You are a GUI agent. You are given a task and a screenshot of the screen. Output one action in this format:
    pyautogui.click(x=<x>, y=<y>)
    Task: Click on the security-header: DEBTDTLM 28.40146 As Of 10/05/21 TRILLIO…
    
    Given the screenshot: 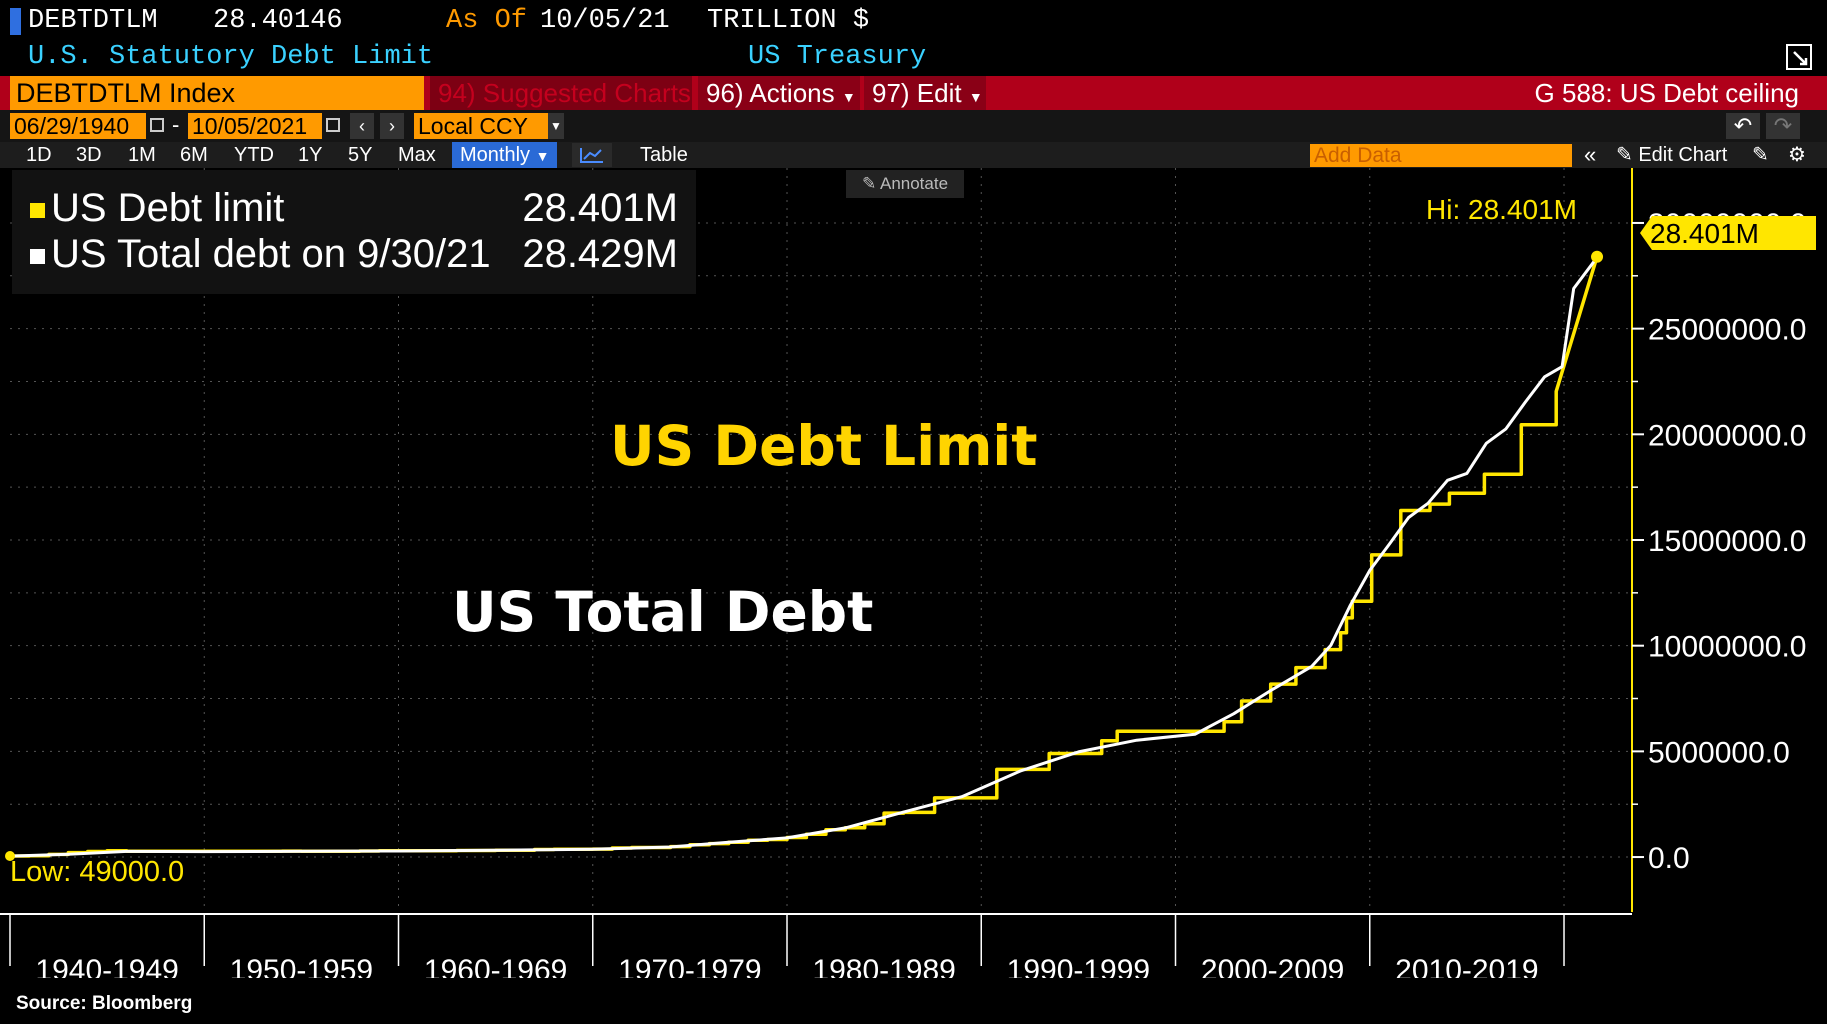 What is the action you would take?
    pyautogui.click(x=913, y=20)
    